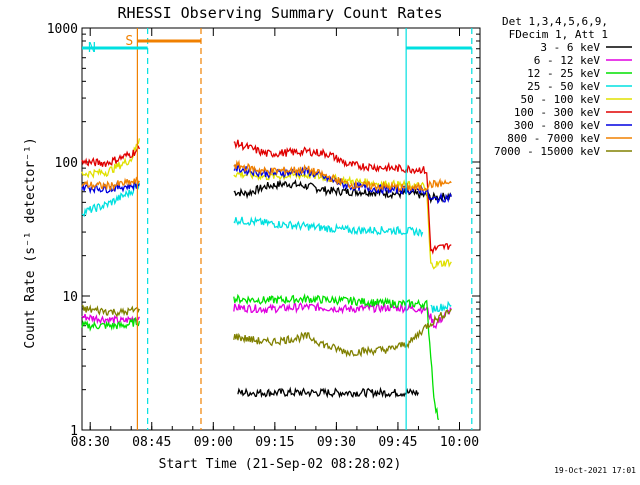 The width and height of the screenshot is (640, 485). What do you see at coordinates (547, 151) in the screenshot?
I see `legend-entry-label: 7000 - 15000 keV` at bounding box center [547, 151].